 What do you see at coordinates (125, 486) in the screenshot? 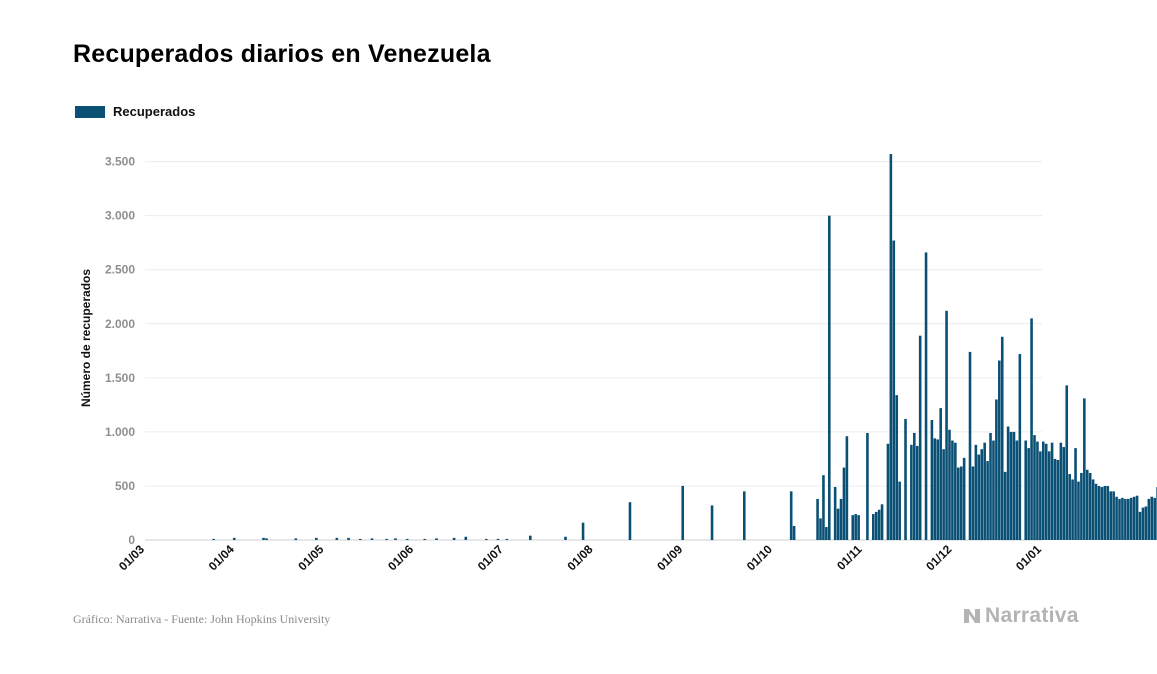
I see `y-tick-label: 500` at bounding box center [125, 486].